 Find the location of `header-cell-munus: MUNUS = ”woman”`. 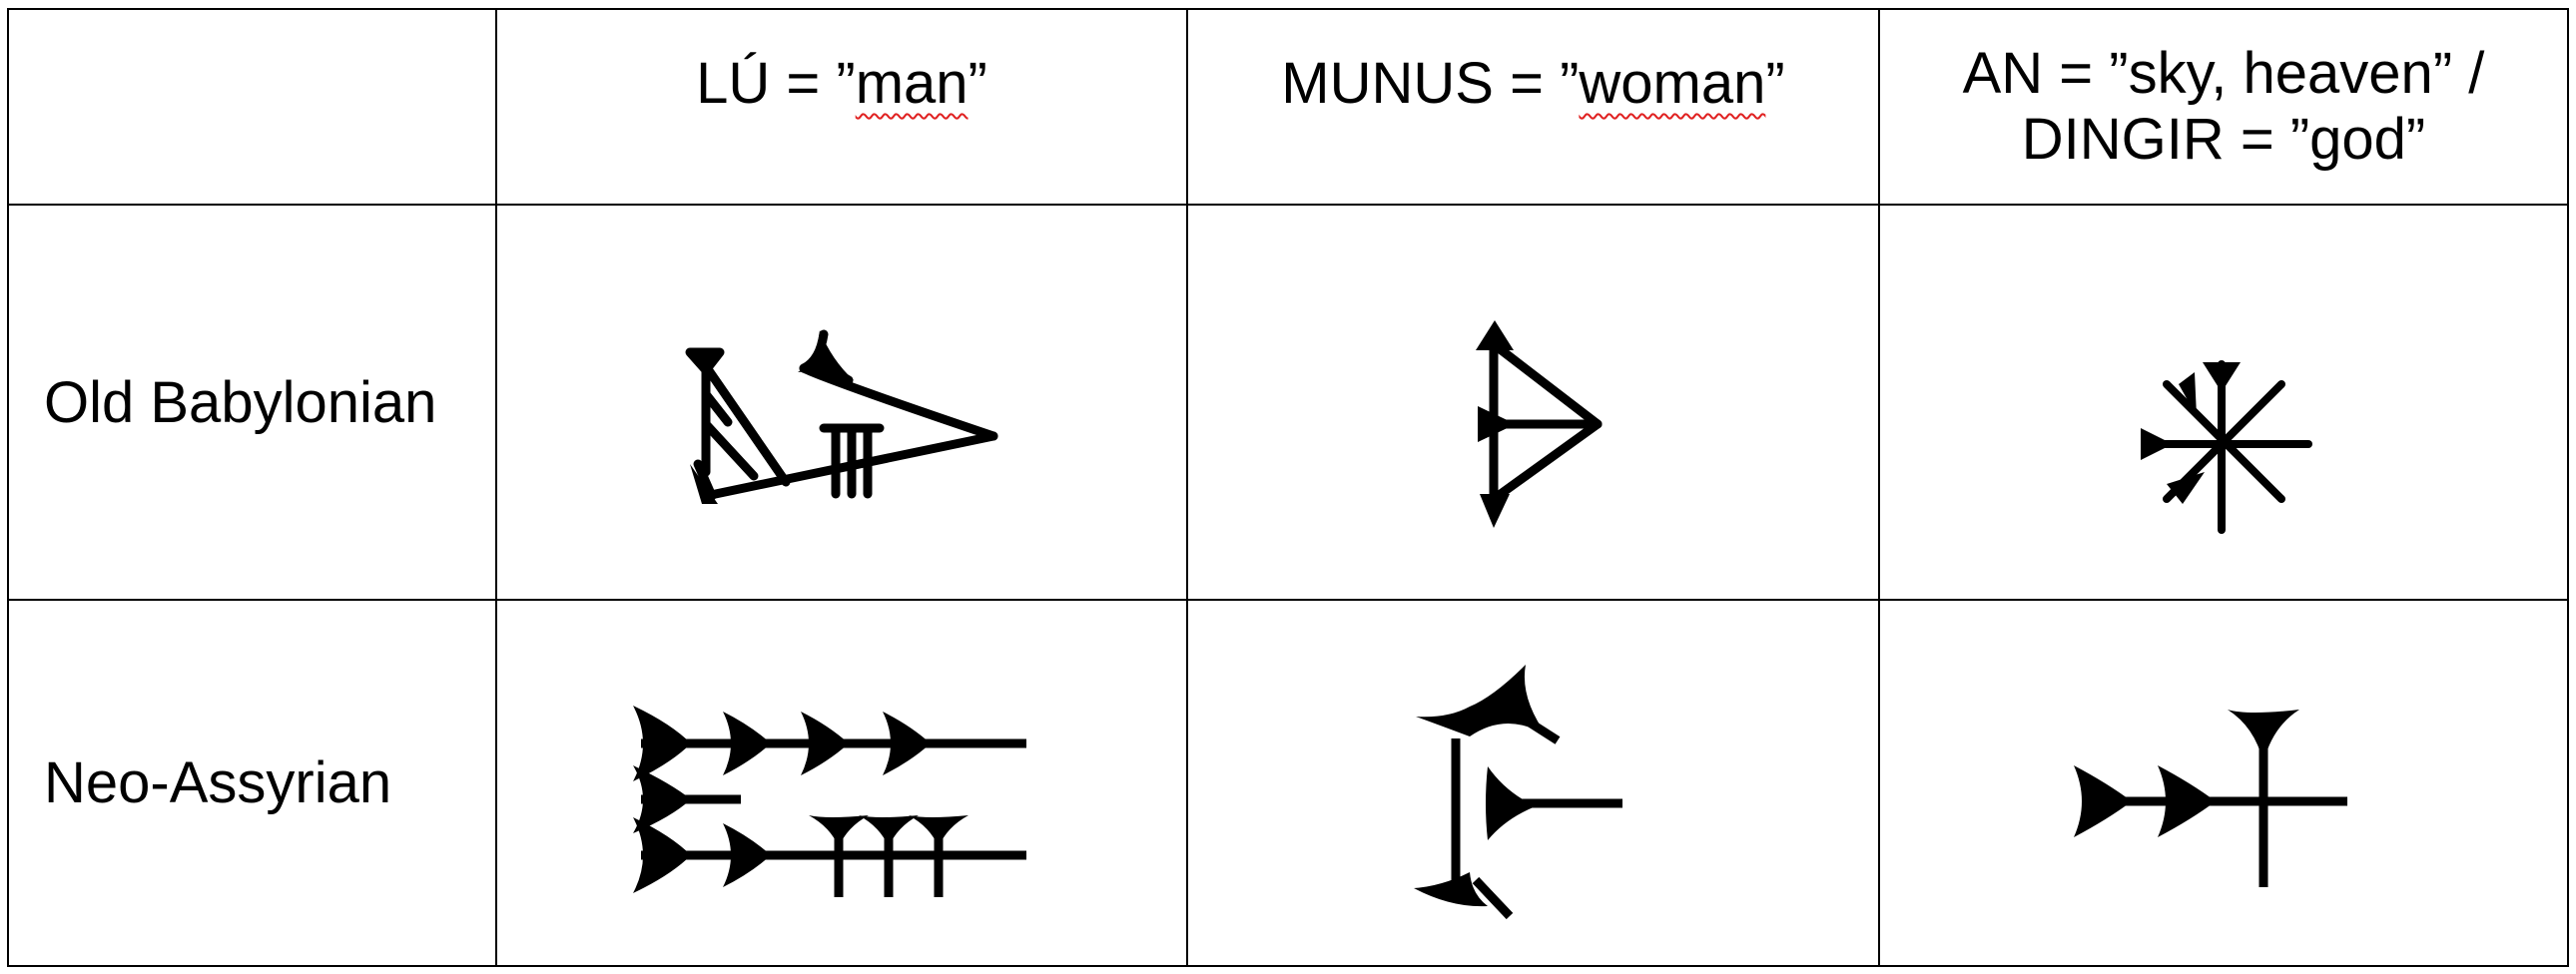

header-cell-munus: MUNUS = ”woman” is located at coordinates (1533, 84).